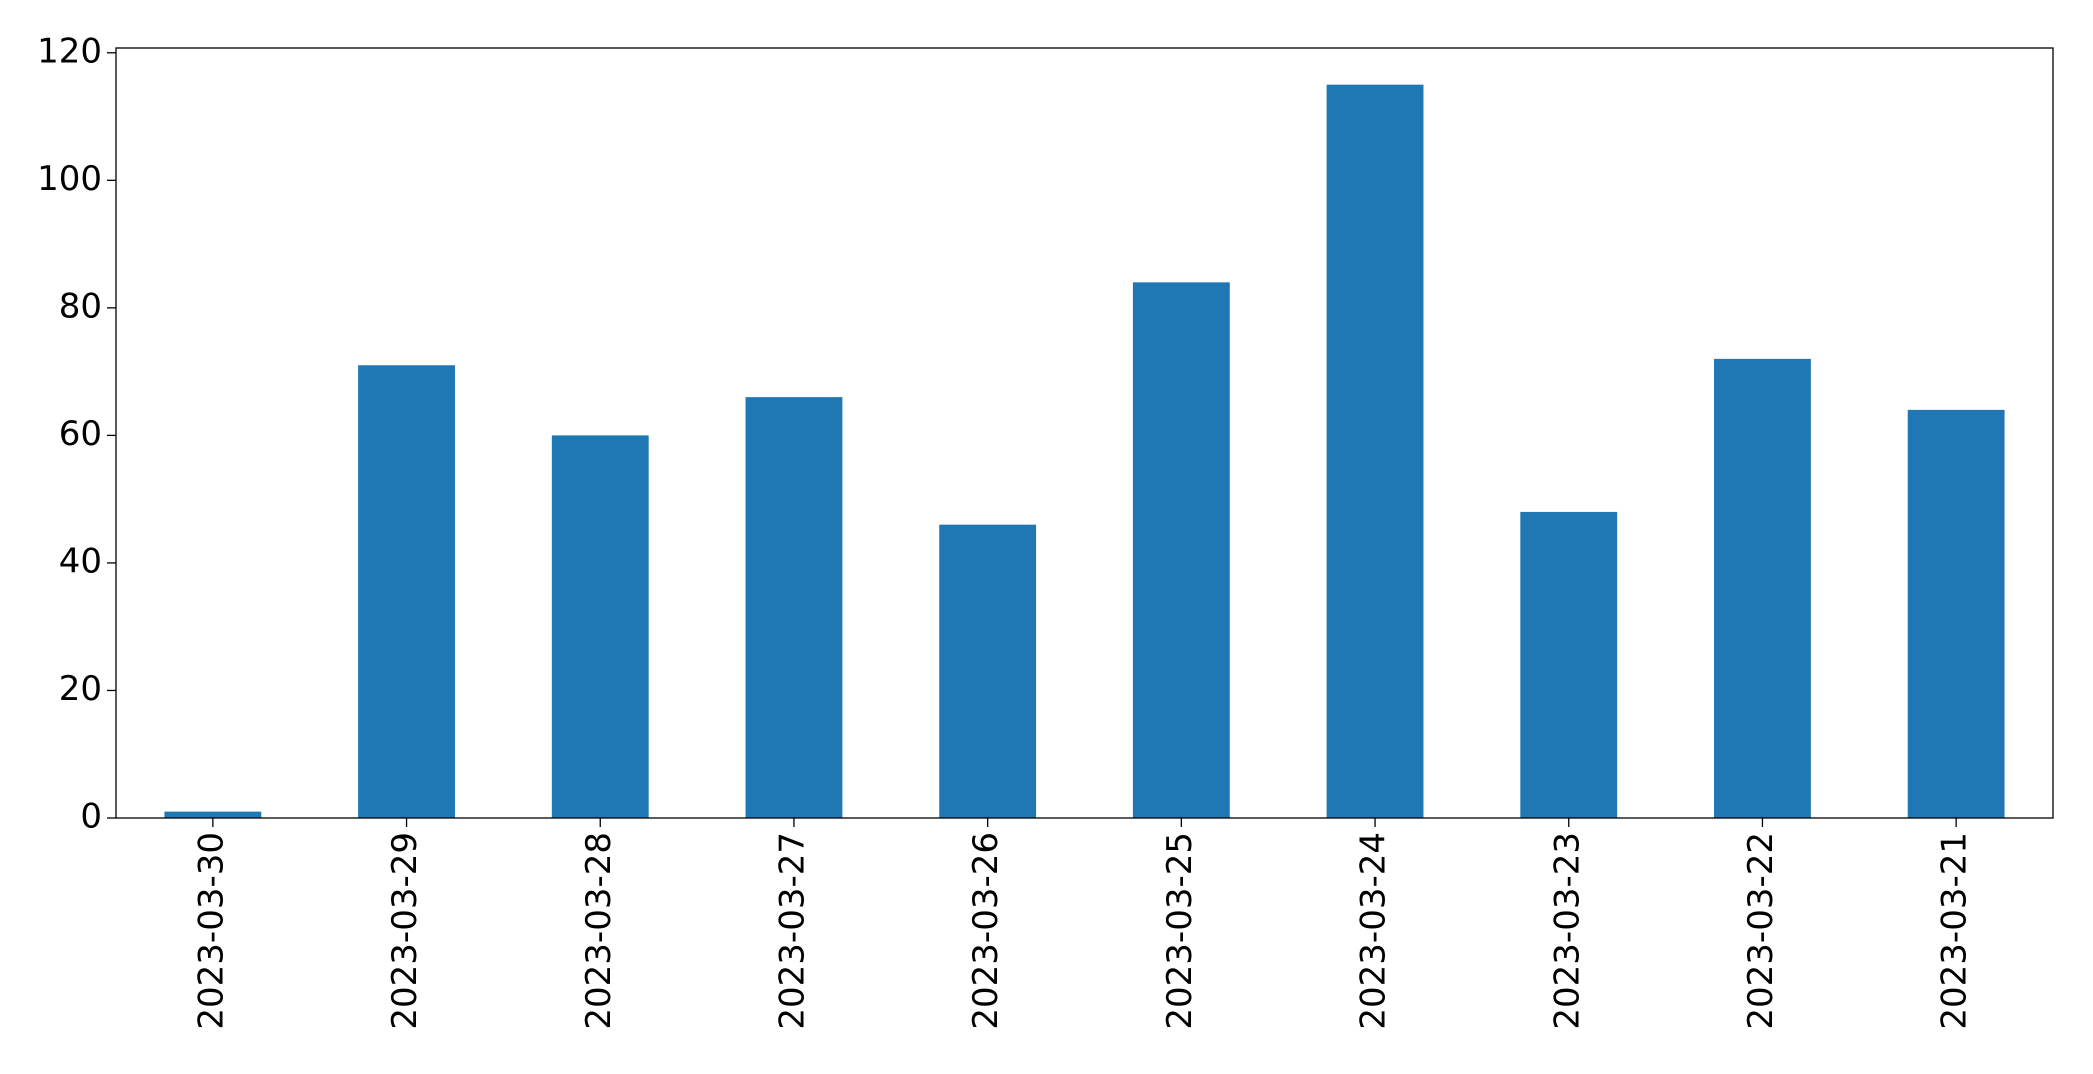 Image resolution: width=2093 pixels, height=1074 pixels. Describe the element at coordinates (80, 306) in the screenshot. I see `y-tick-label: 80` at that location.